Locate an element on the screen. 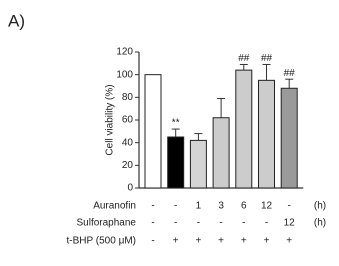  y-tick-label: 20 is located at coordinates (128, 165).